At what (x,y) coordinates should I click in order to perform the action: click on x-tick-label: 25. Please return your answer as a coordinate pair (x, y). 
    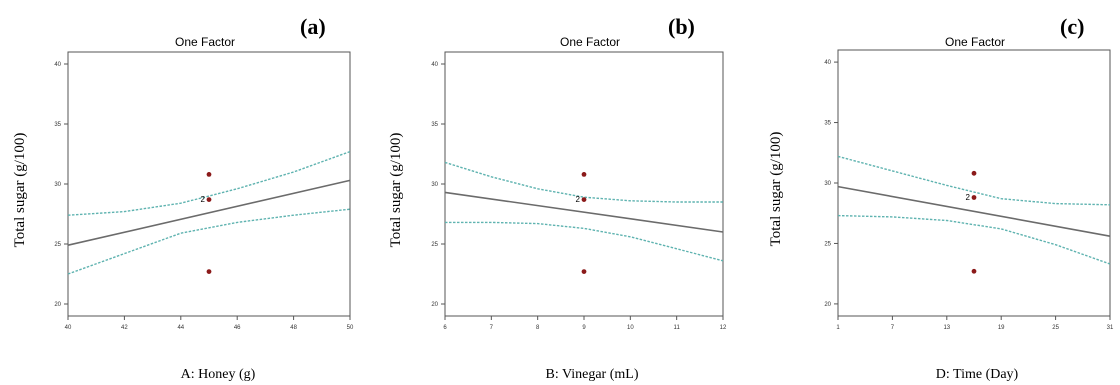
    Looking at the image, I should click on (1055, 328).